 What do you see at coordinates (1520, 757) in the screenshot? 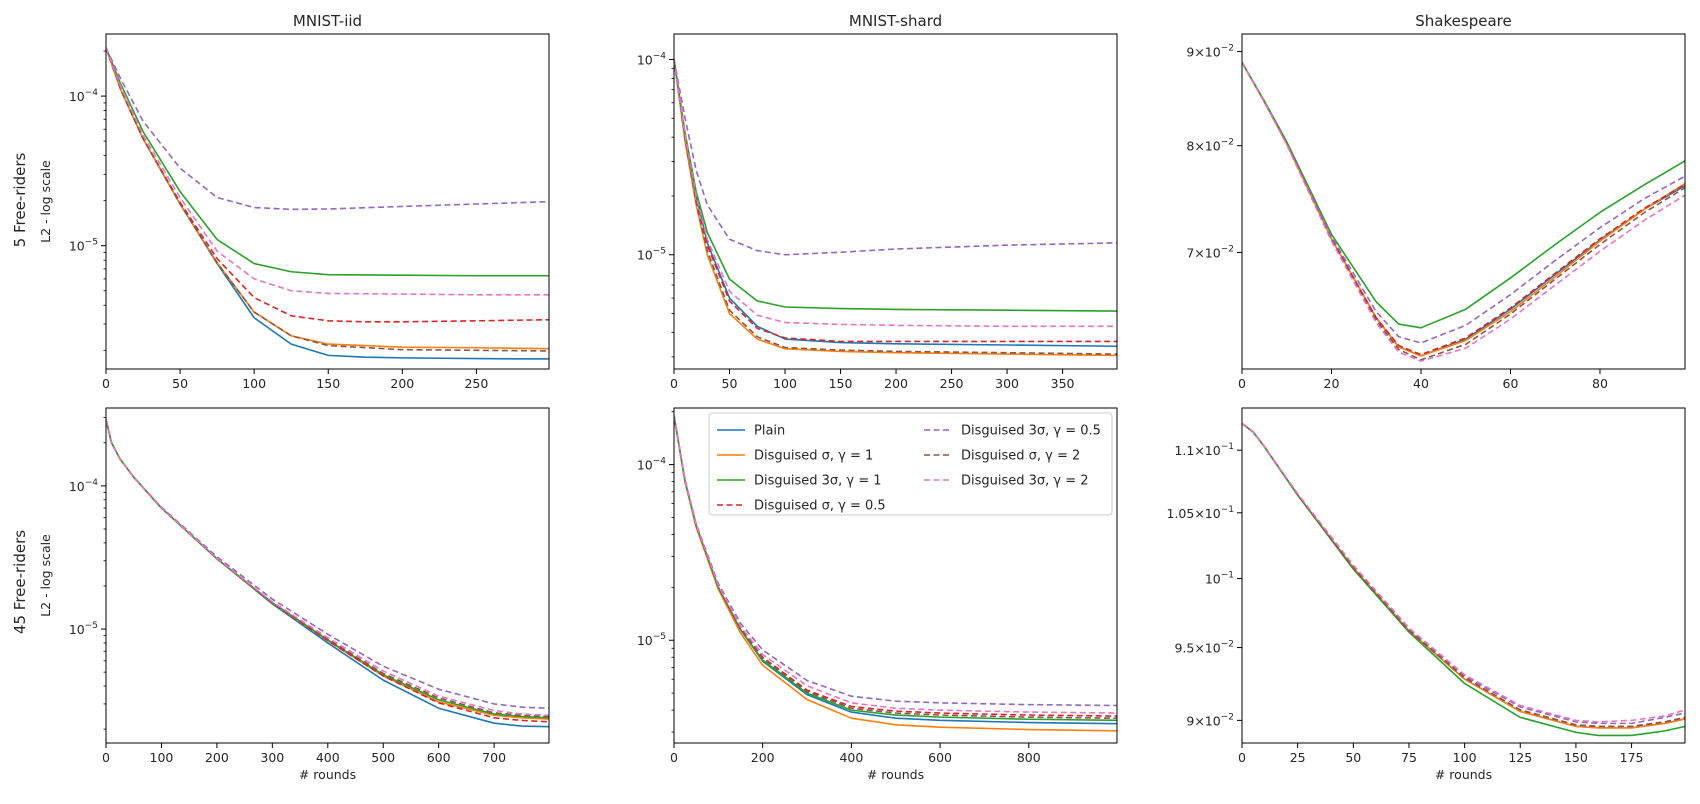
I see `x-tick-label: 125` at bounding box center [1520, 757].